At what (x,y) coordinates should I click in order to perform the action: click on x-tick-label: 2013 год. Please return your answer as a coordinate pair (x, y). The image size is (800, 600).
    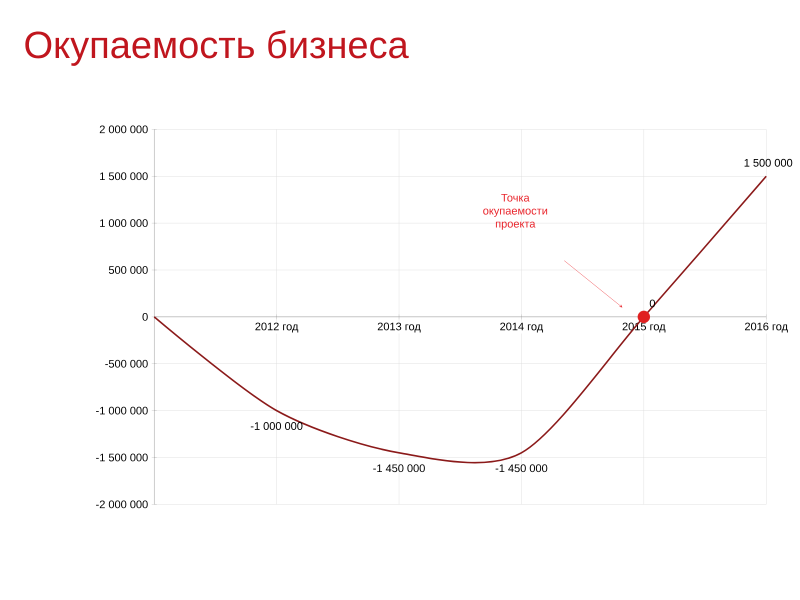
    Looking at the image, I should click on (399, 327).